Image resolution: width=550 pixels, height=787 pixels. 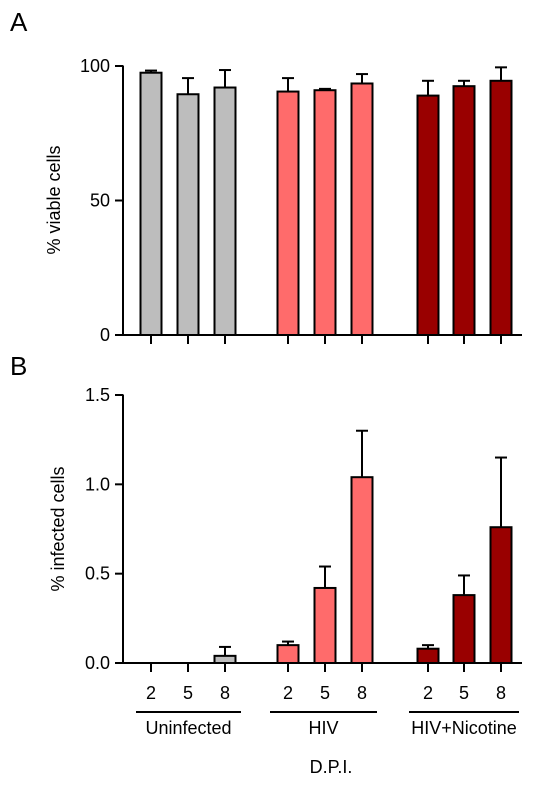 I want to click on group-label: HIV+Nicotine, so click(x=464, y=728).